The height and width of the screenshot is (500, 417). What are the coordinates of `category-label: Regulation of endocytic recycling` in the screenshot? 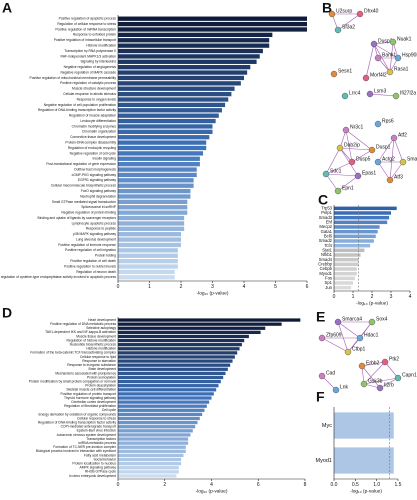 It's located at (92, 148).